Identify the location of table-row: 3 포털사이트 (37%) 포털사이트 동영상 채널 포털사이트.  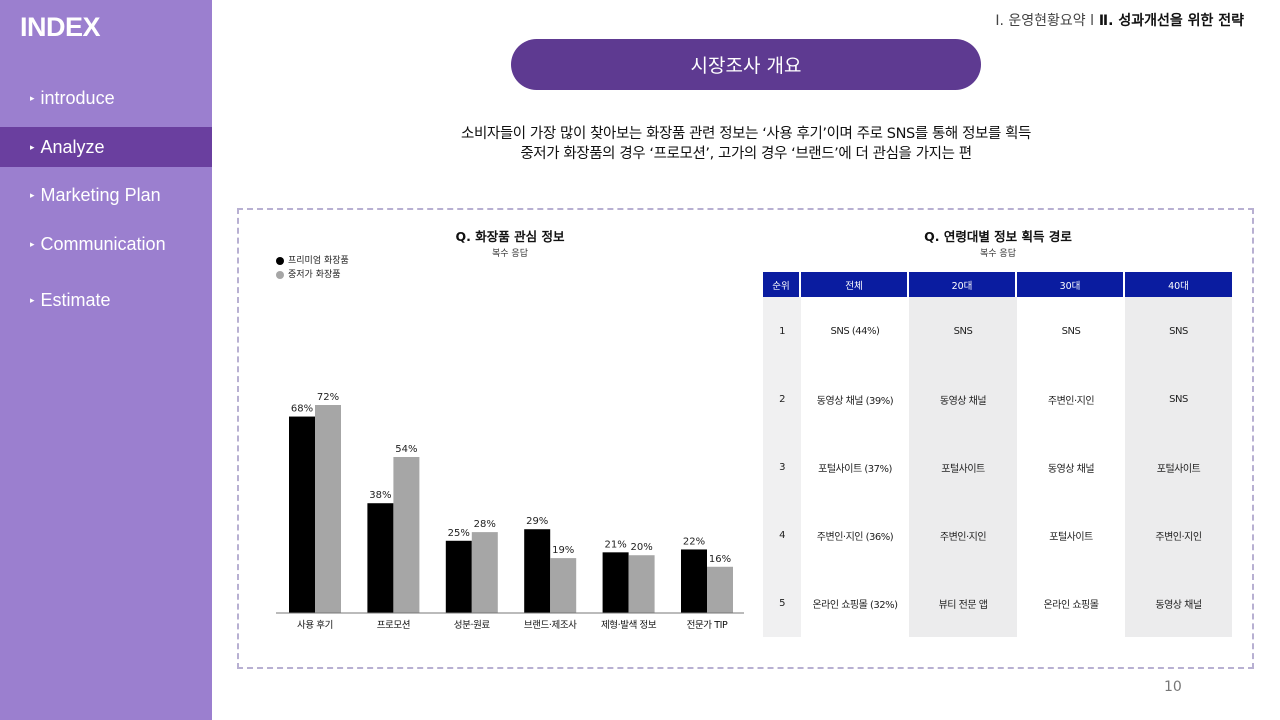
(997, 467).